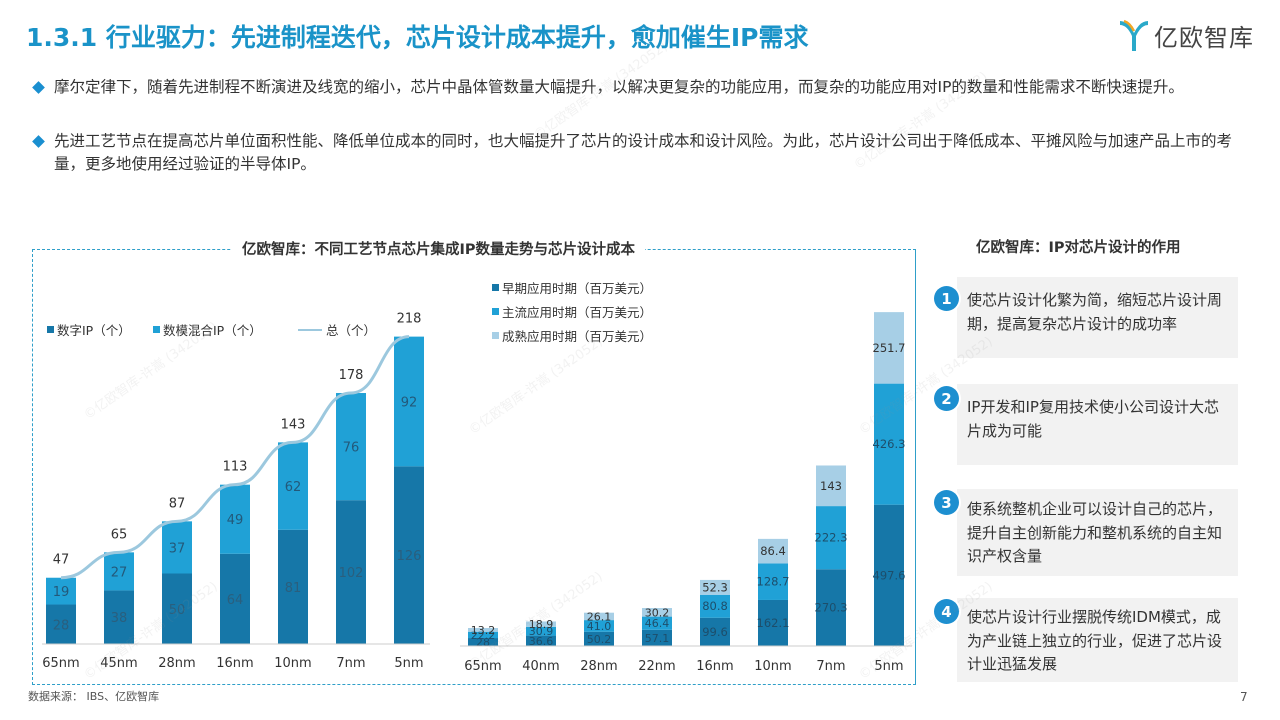  I want to click on data-label: 38, so click(119, 618).